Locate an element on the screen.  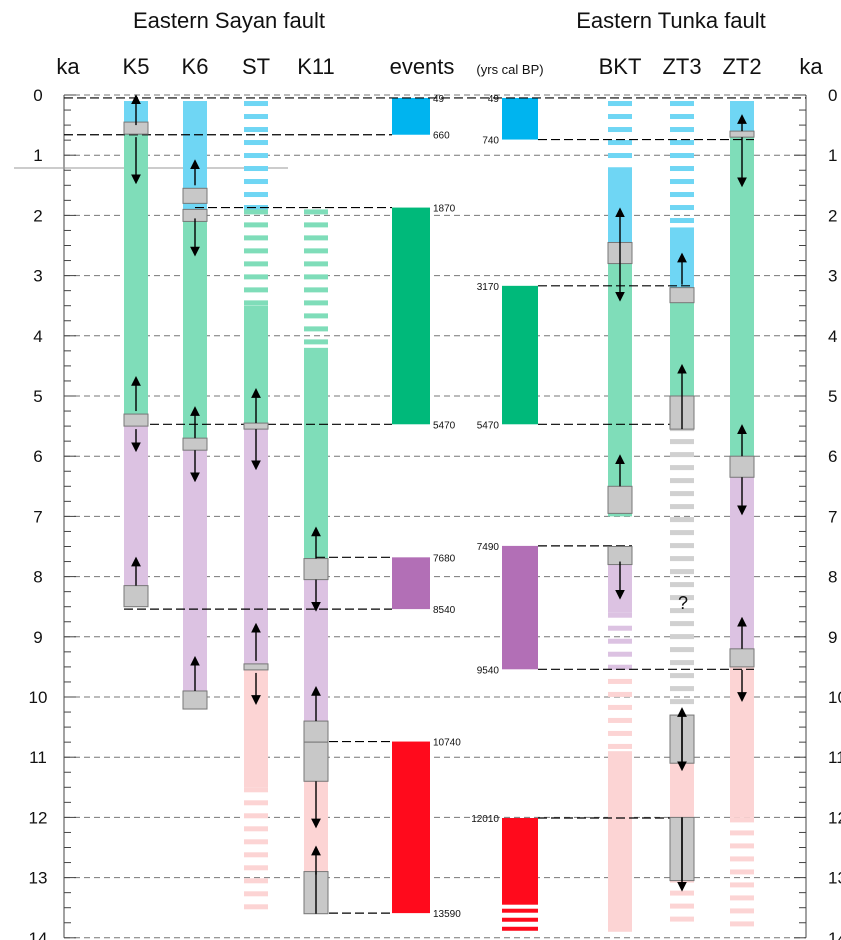
sayan-event-label-from: 7680 is located at coordinates (444, 558).